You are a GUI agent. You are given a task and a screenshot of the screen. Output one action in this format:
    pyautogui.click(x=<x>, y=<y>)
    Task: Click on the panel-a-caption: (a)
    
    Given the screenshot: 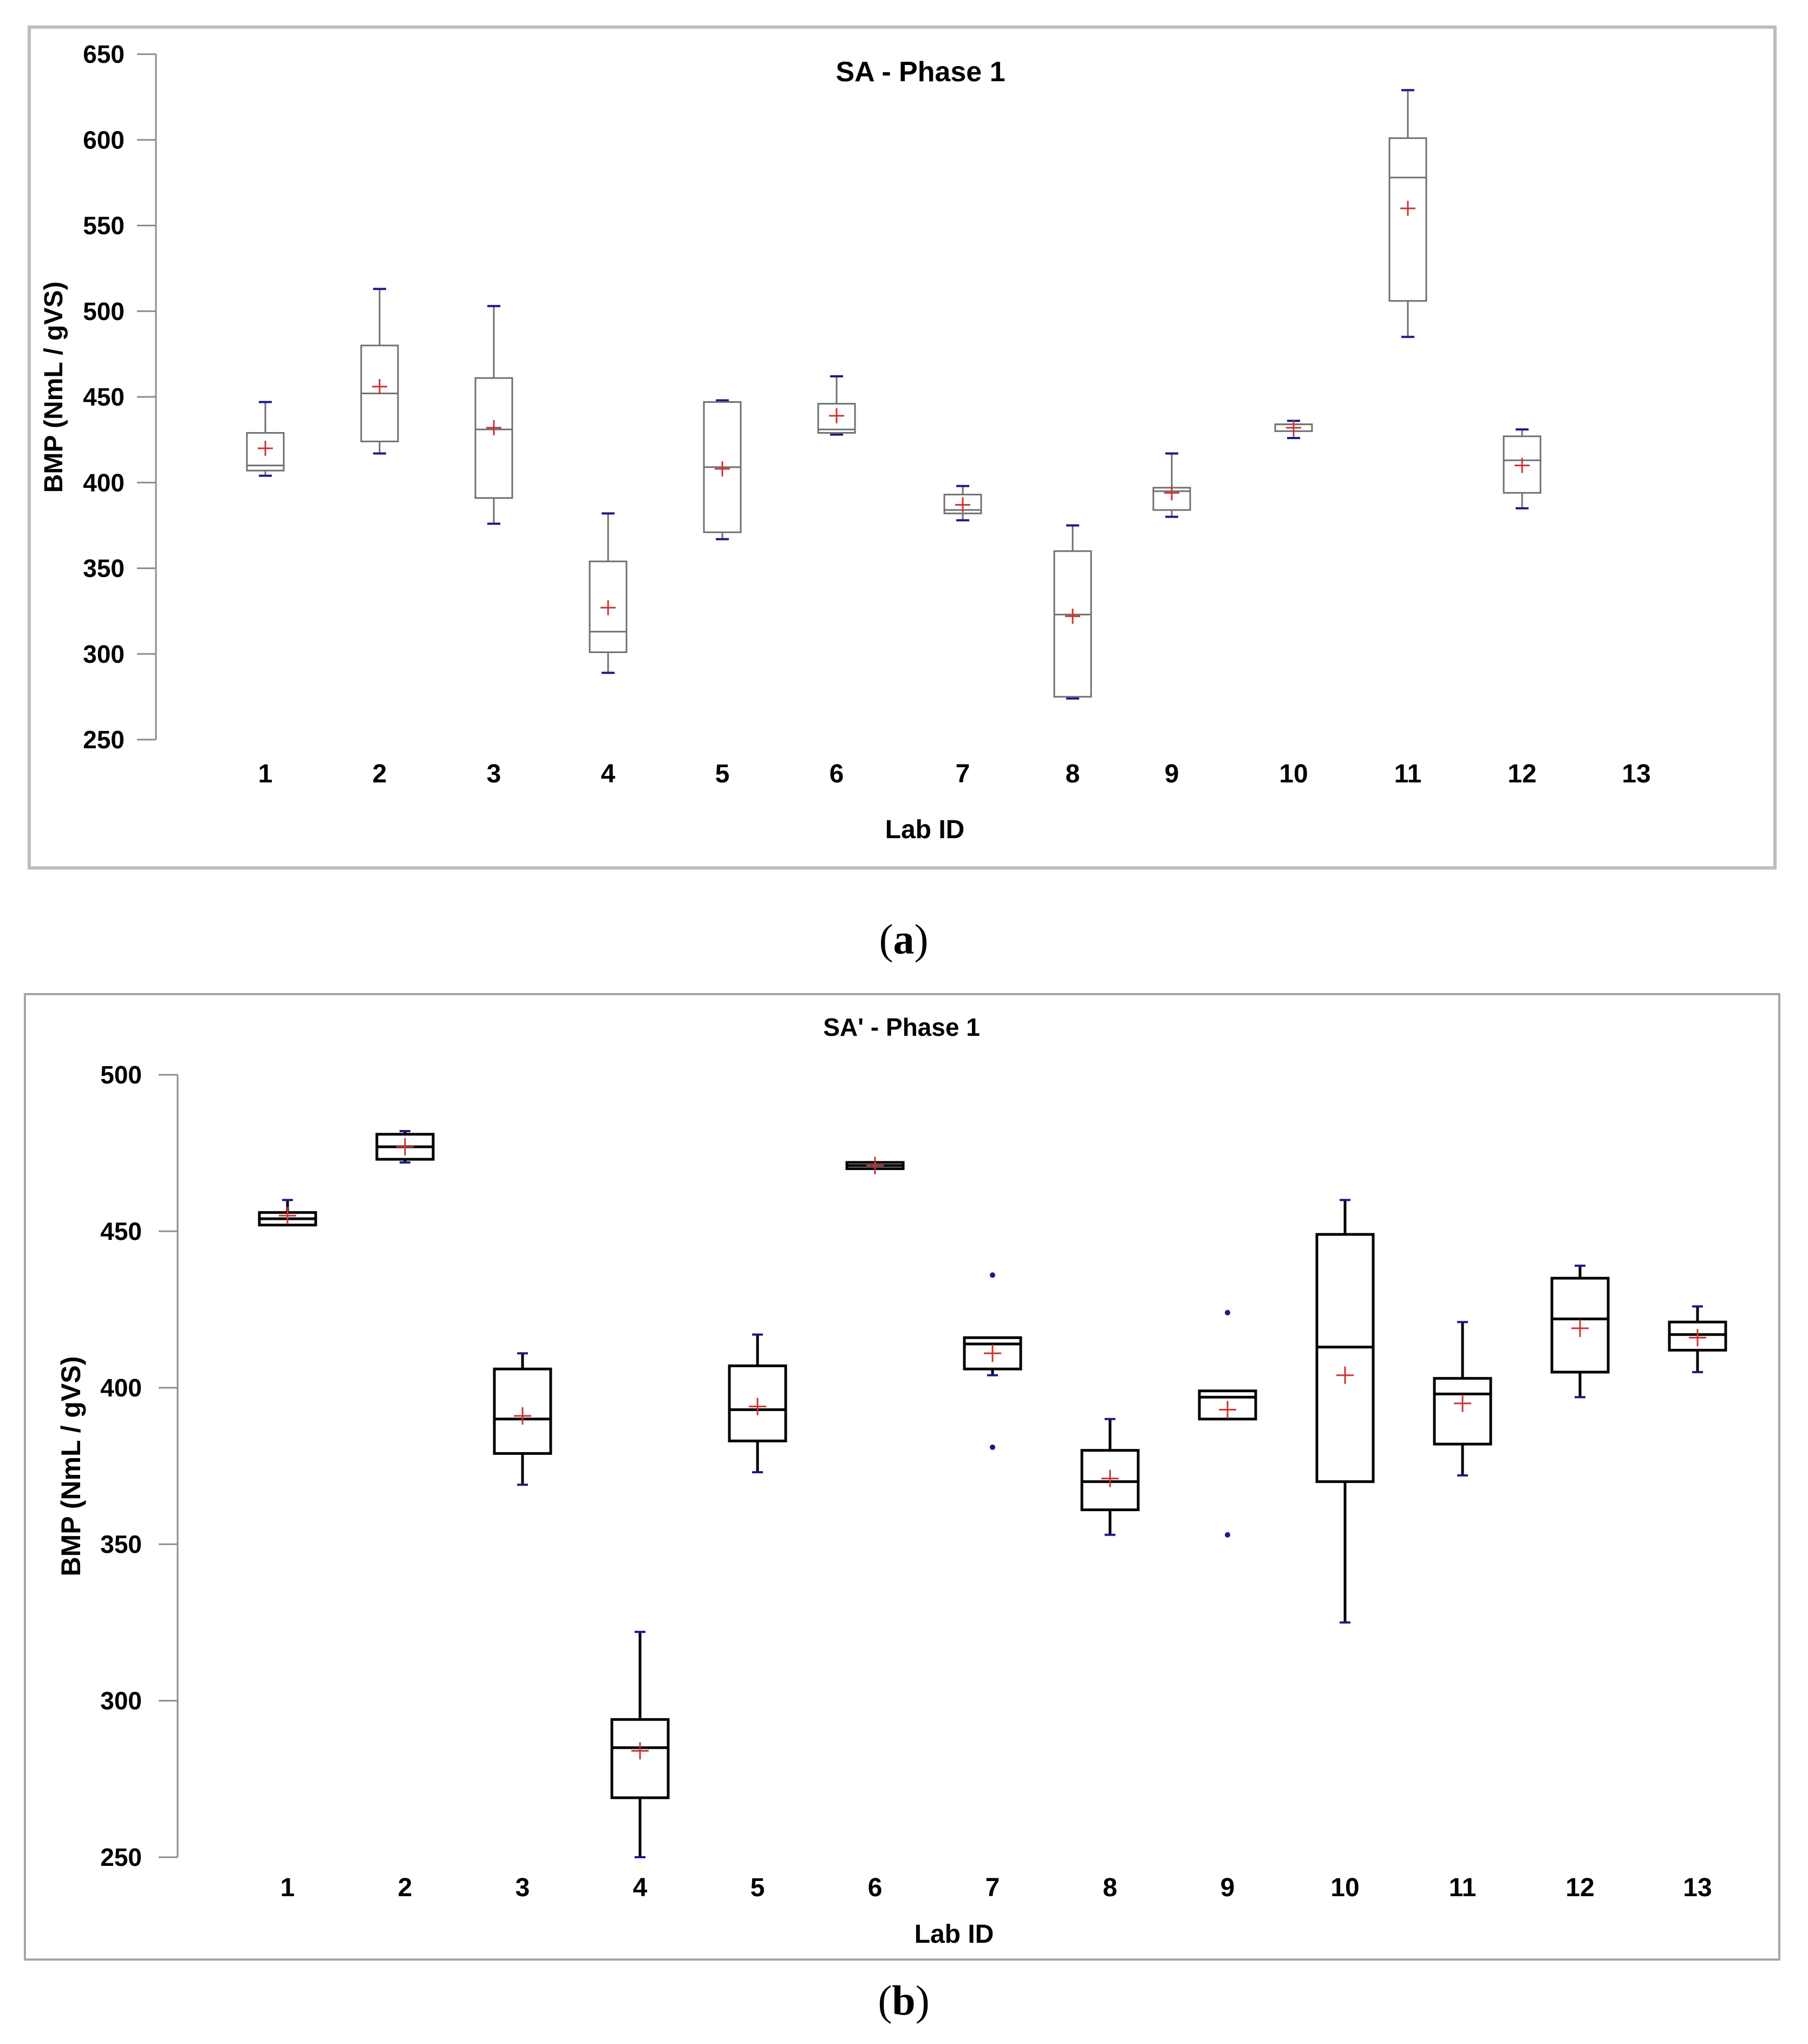 What is the action you would take?
    pyautogui.click(x=904, y=939)
    